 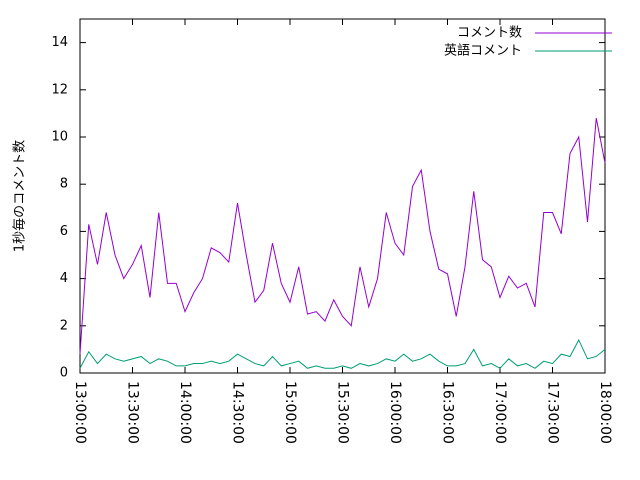 What do you see at coordinates (489, 33) in the screenshot?
I see `legend-label: コメント数` at bounding box center [489, 33].